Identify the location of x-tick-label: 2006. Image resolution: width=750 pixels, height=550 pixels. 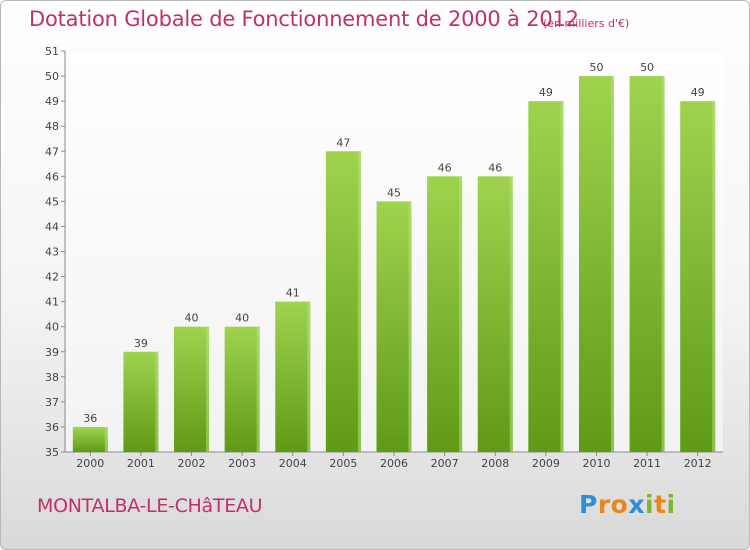
(394, 463).